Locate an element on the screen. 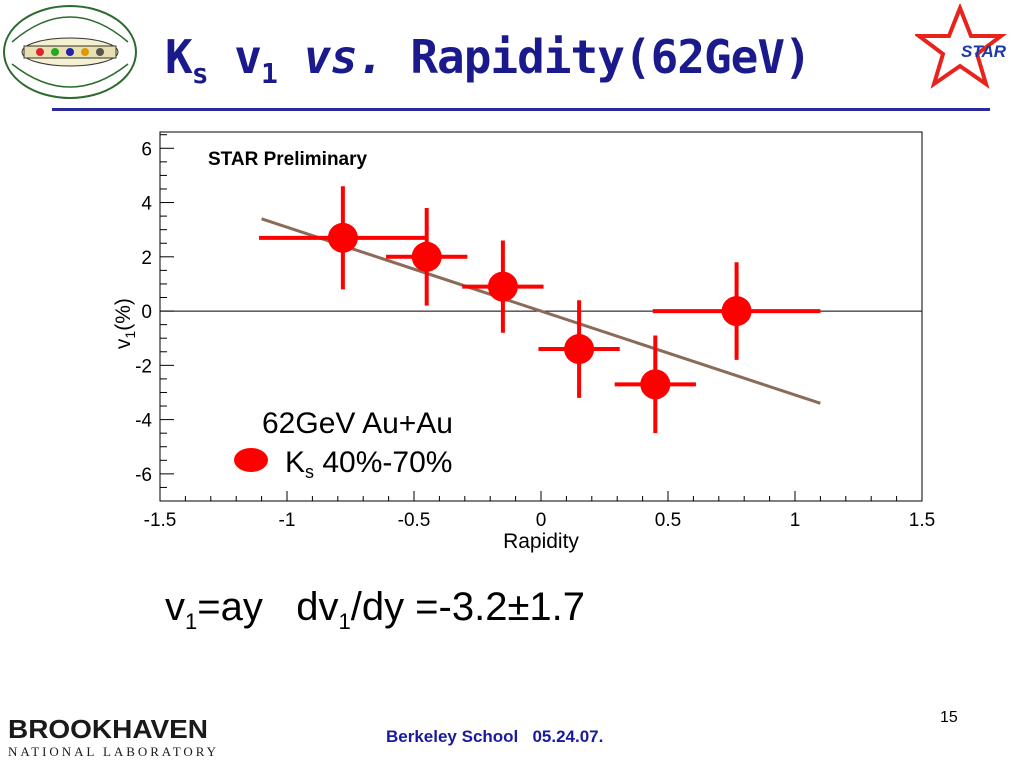  x-tick-label: 0.5 is located at coordinates (668, 520).